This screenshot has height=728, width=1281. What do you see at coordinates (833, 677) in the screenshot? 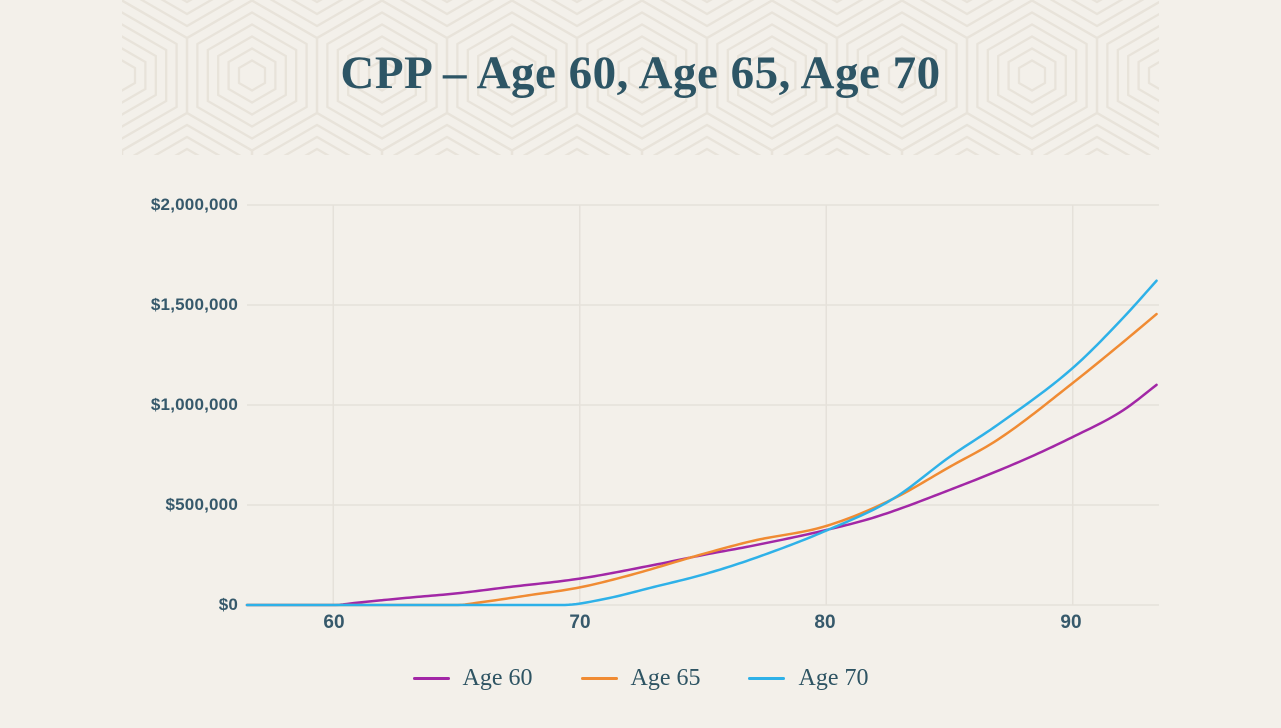
I see `legend-label: Age 70` at bounding box center [833, 677].